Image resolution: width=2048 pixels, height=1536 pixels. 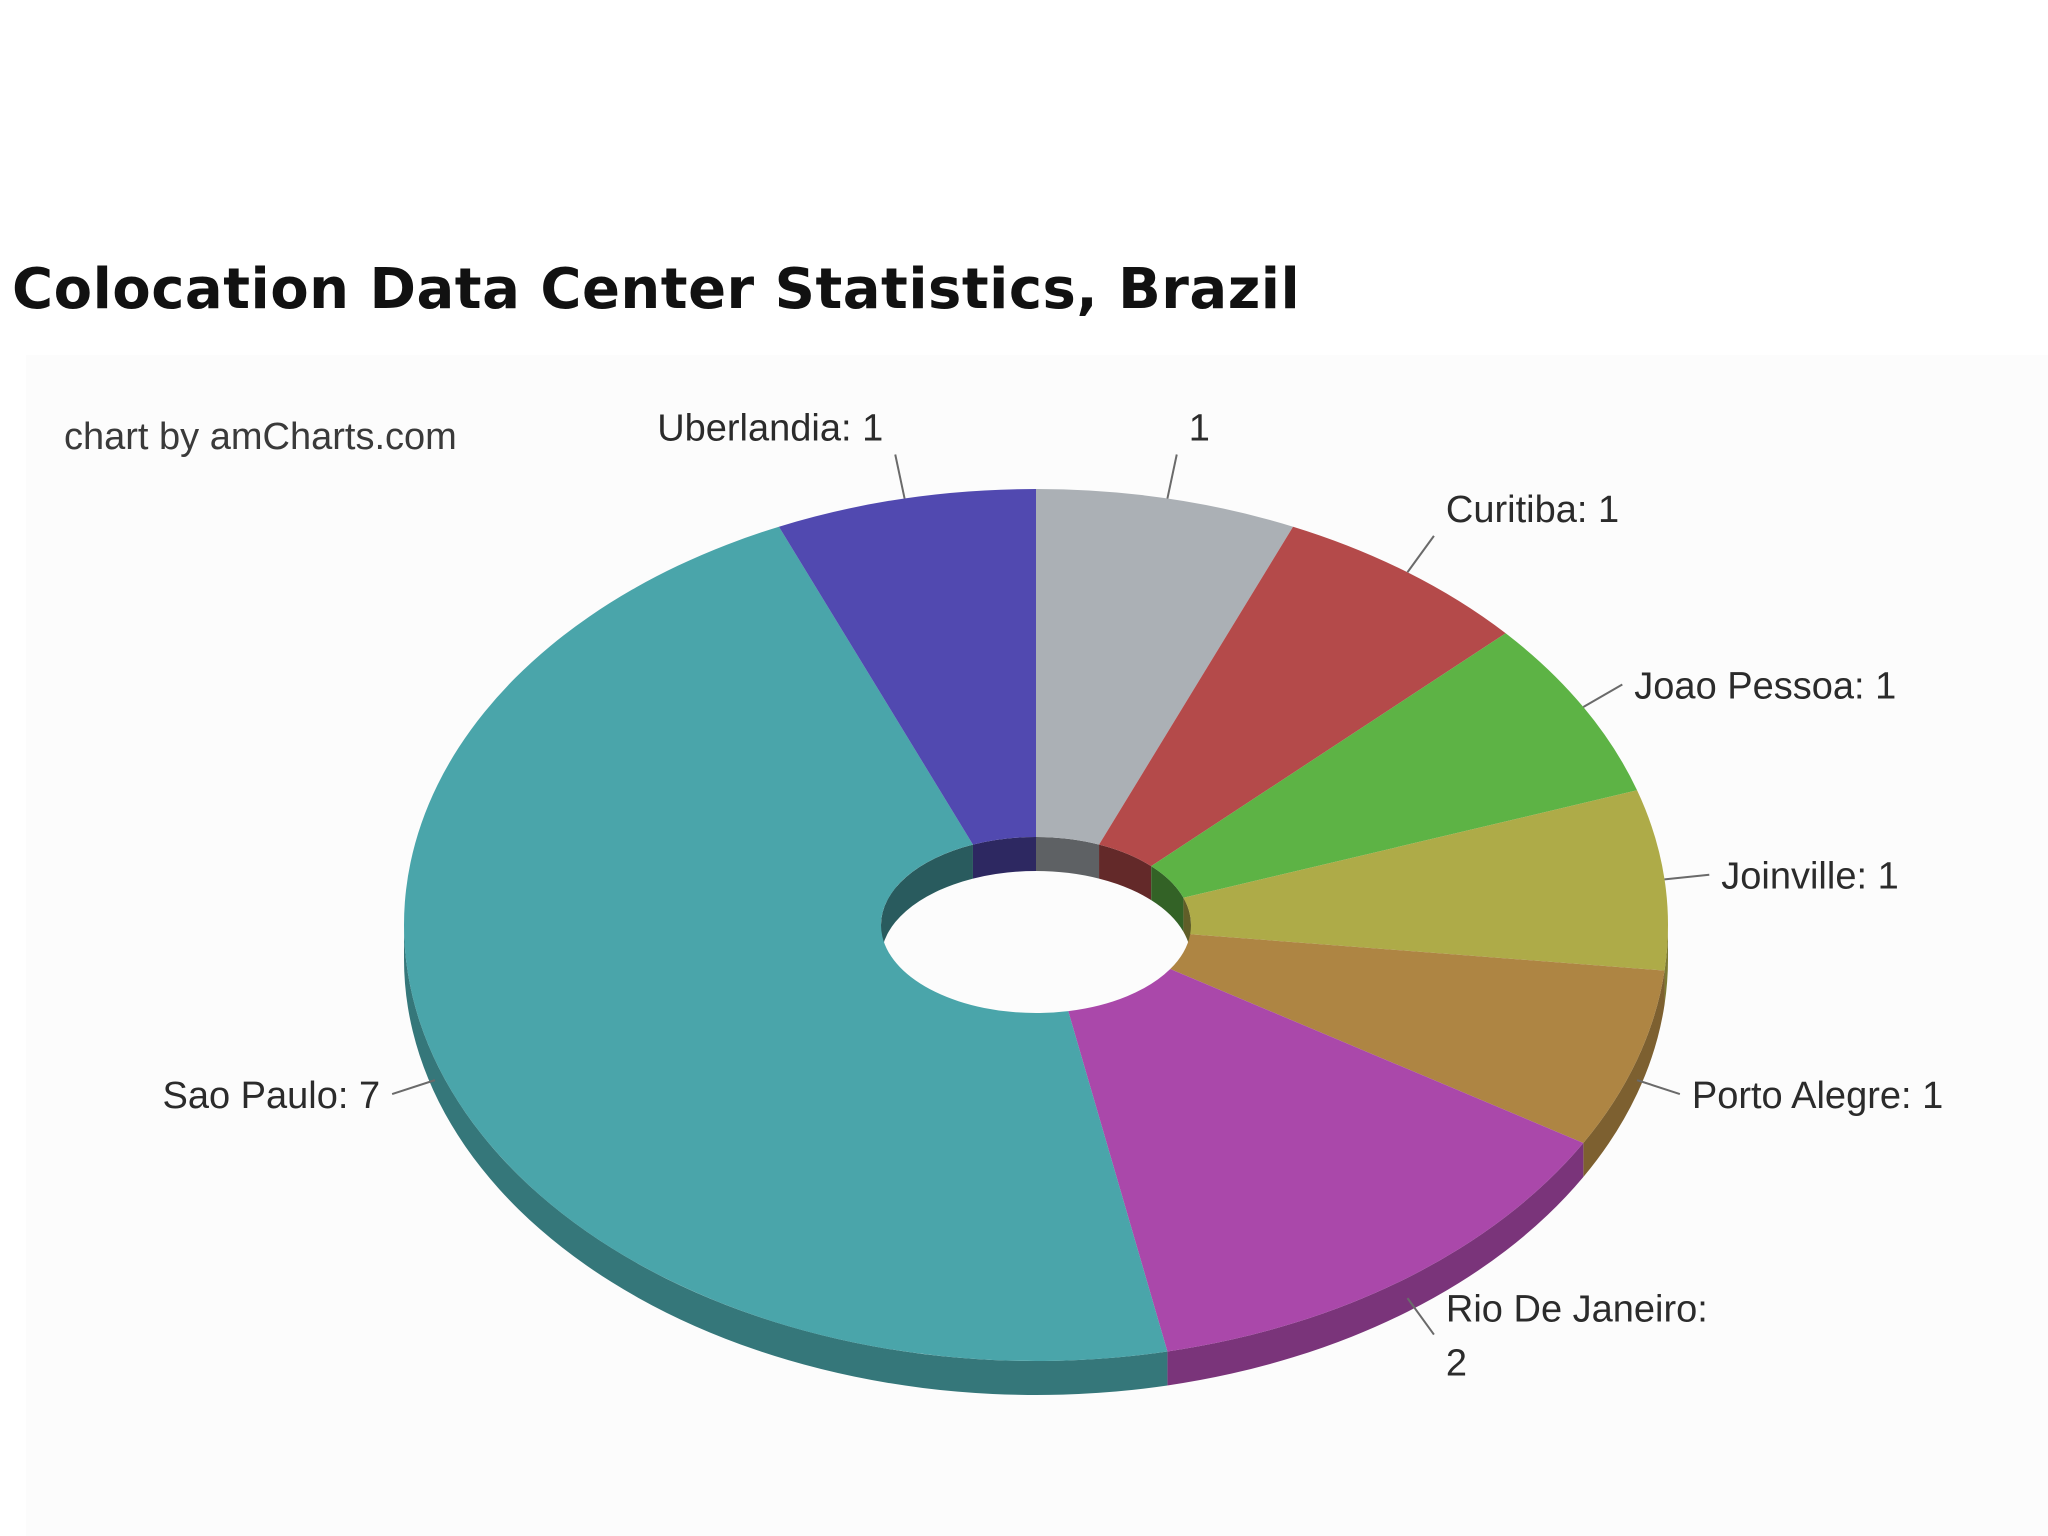 I want to click on slice-label: Porto Alegre: 1, so click(x=1817, y=1096).